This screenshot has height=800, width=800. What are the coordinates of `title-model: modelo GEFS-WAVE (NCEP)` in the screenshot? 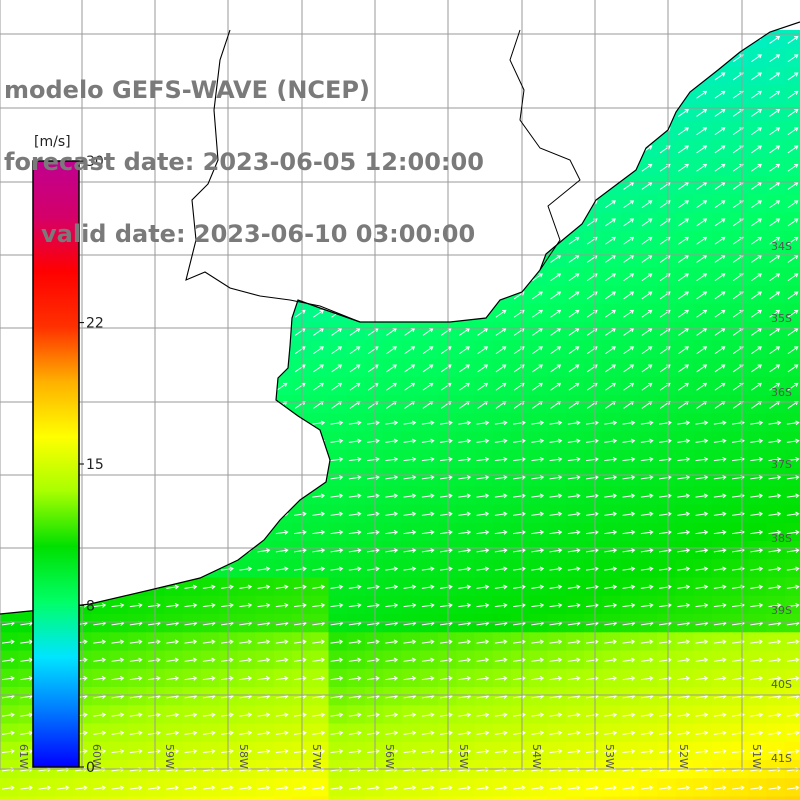 It's located at (187, 90).